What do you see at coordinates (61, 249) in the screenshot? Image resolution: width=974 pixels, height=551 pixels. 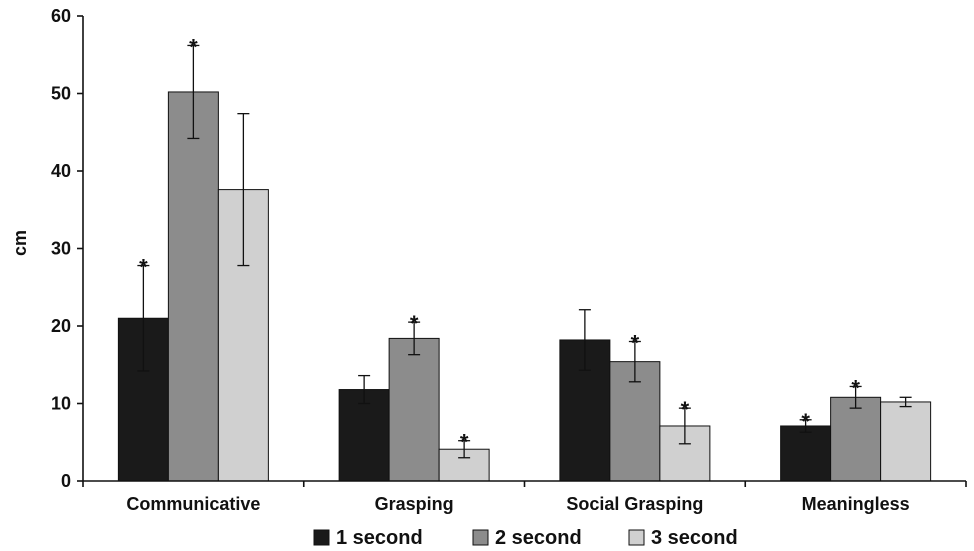 I see `y-tick-label: 30` at bounding box center [61, 249].